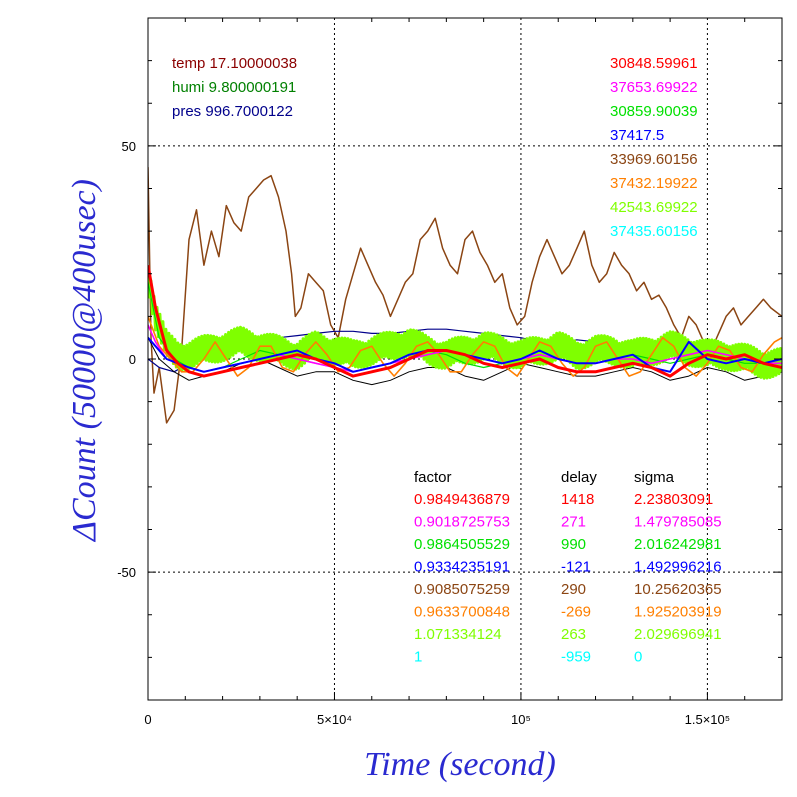 The width and height of the screenshot is (797, 797). I want to click on env-legend-entry: pres 996.7000122, so click(232, 111).